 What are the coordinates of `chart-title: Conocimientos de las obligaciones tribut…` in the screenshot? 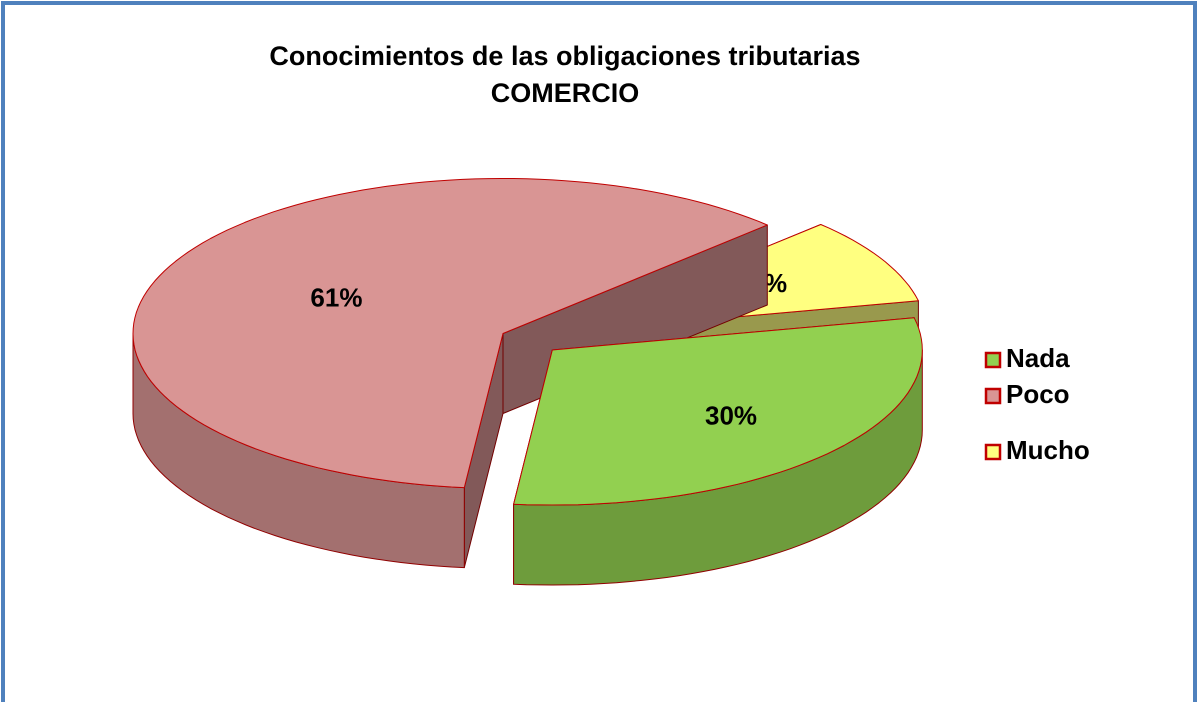 It's located at (564, 56).